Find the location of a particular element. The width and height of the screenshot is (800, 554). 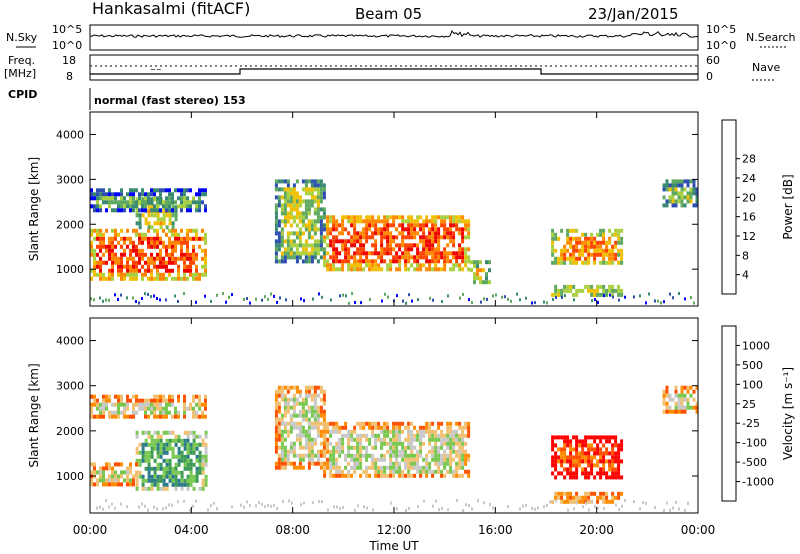

radar-title: Hankasalmi (fitACF) is located at coordinates (171, 9).